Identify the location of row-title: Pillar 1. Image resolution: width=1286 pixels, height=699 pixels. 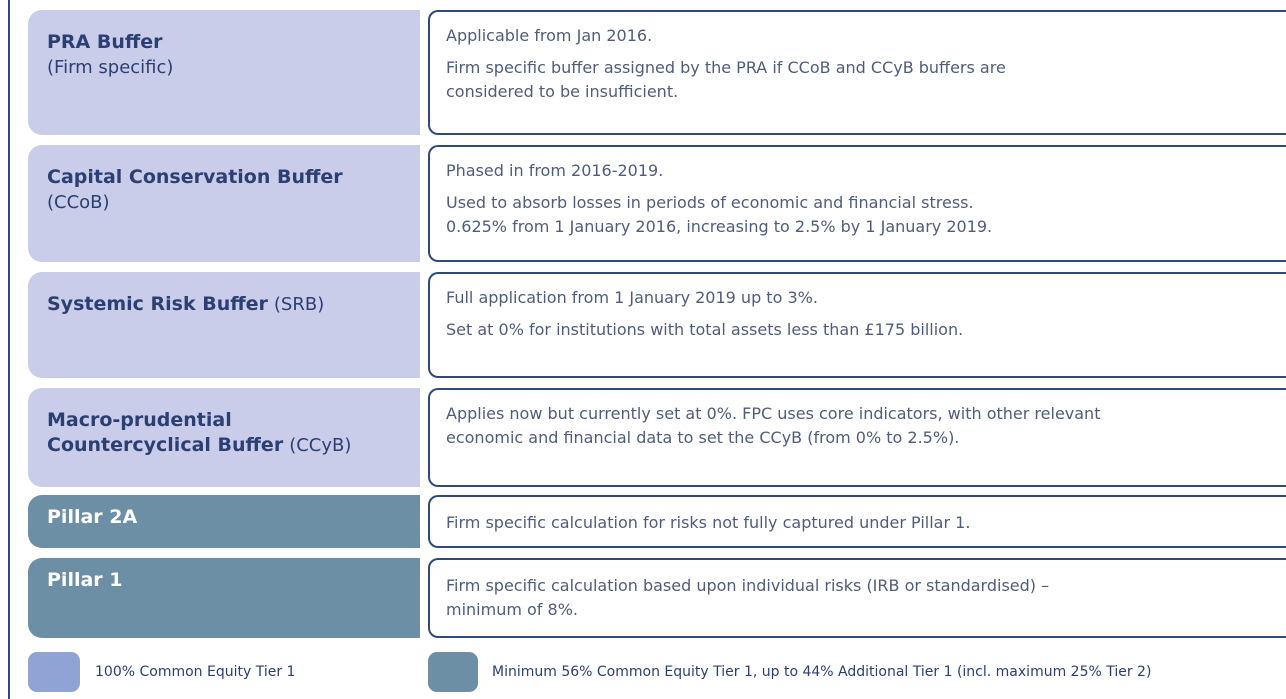
(85, 580).